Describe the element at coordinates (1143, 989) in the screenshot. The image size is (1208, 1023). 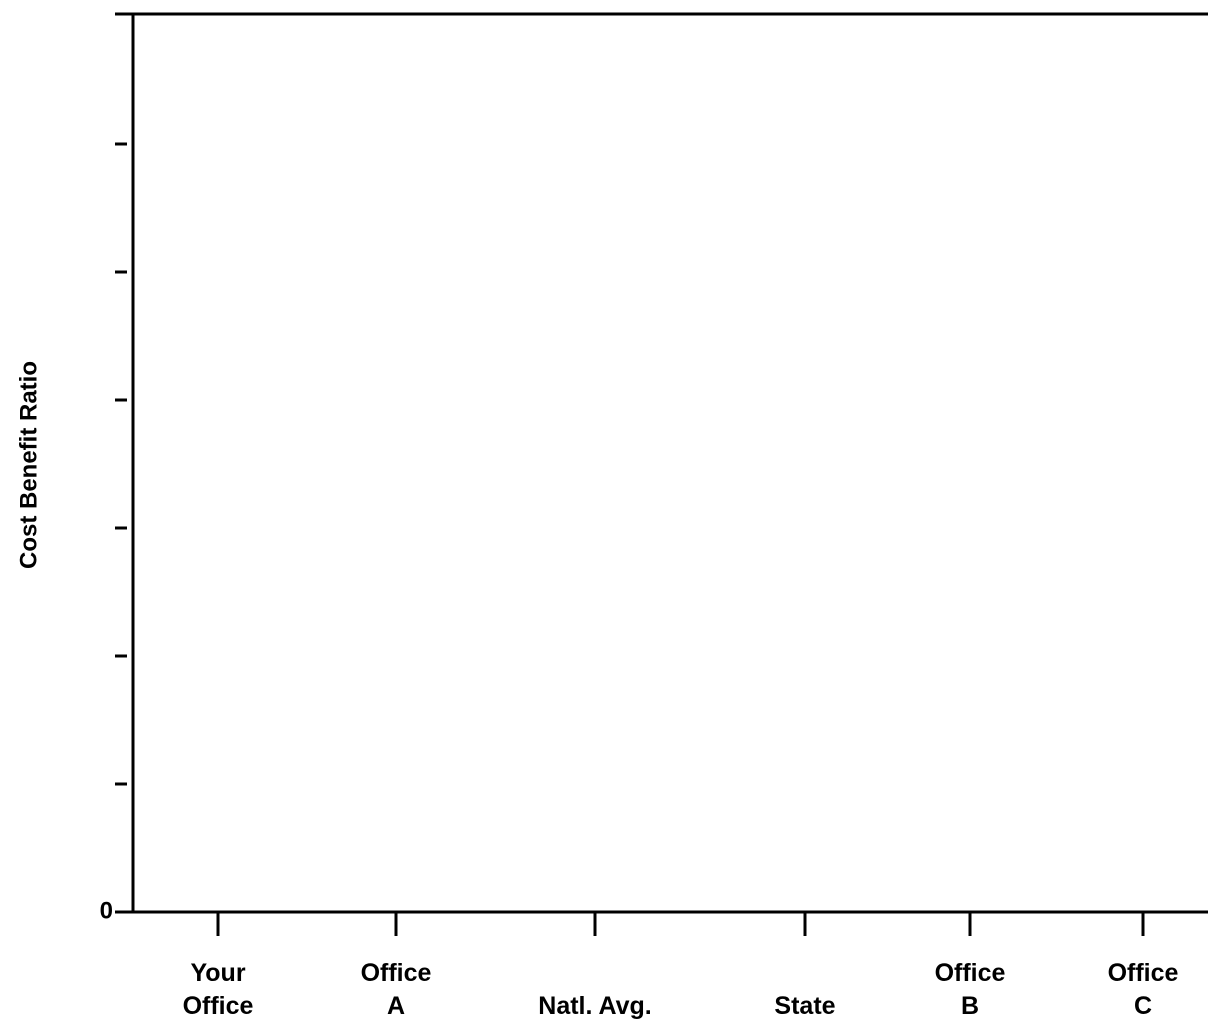
I see `x-tick-label: Office C` at that location.